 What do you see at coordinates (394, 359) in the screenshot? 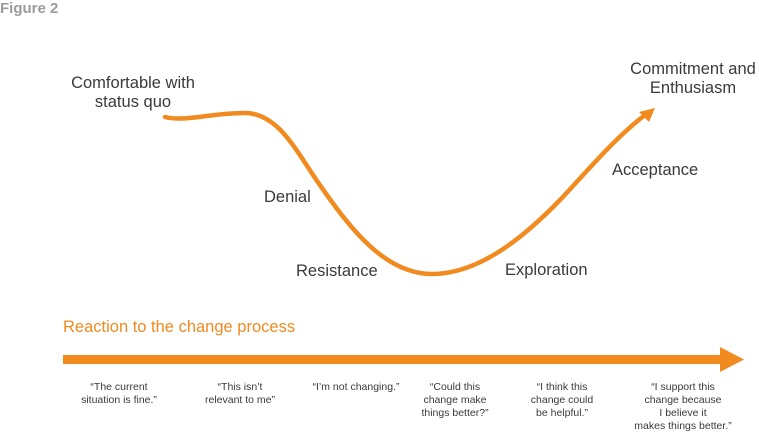
I see `process-arrow-shaft` at bounding box center [394, 359].